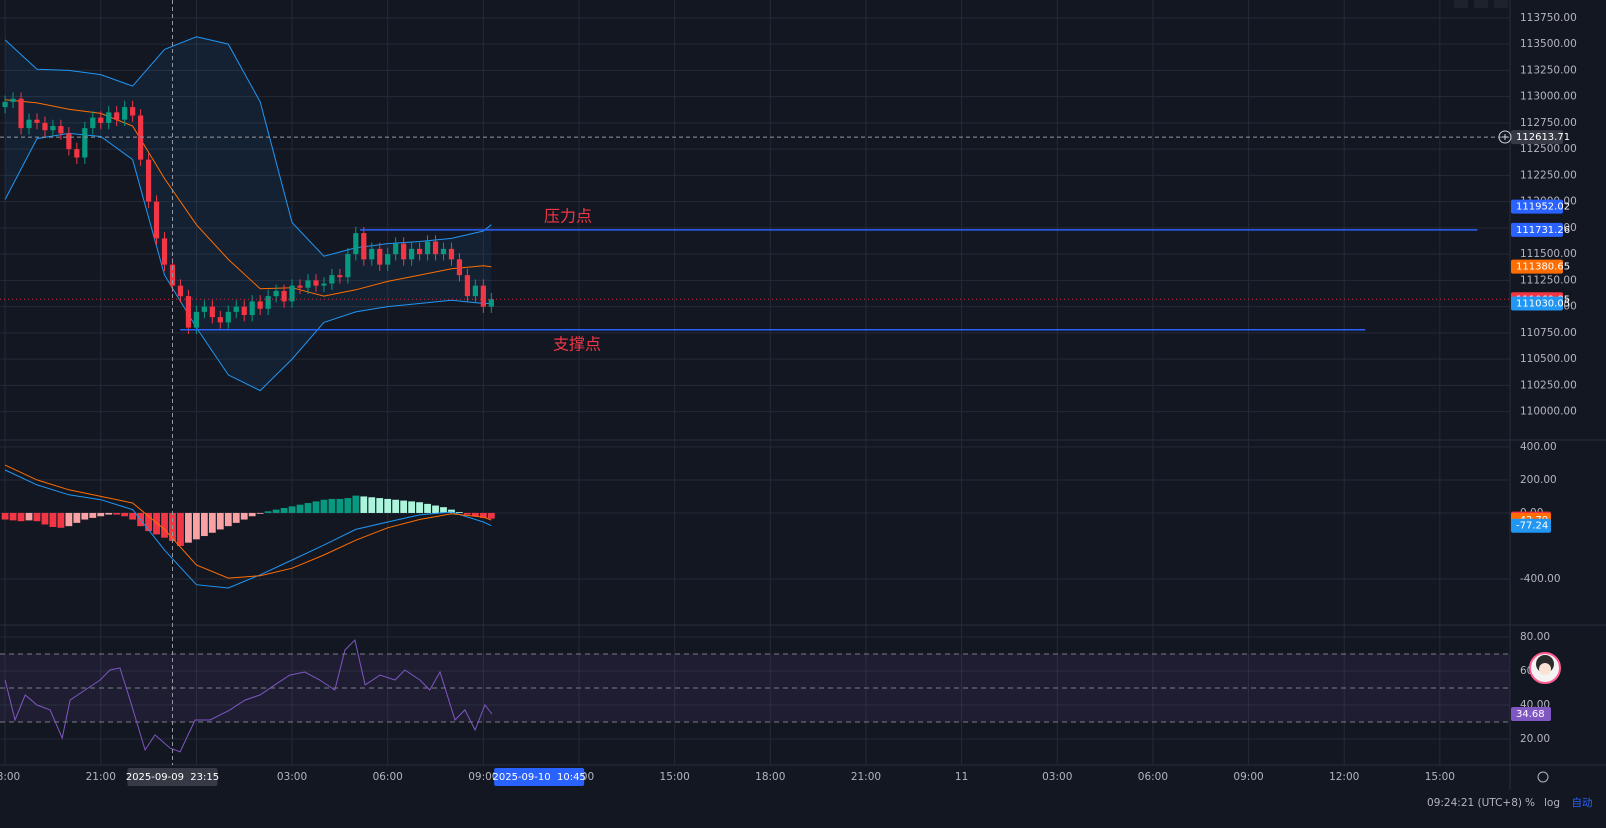  Describe the element at coordinates (388, 777) in the screenshot. I see `x-tick-label: 06:00` at that location.